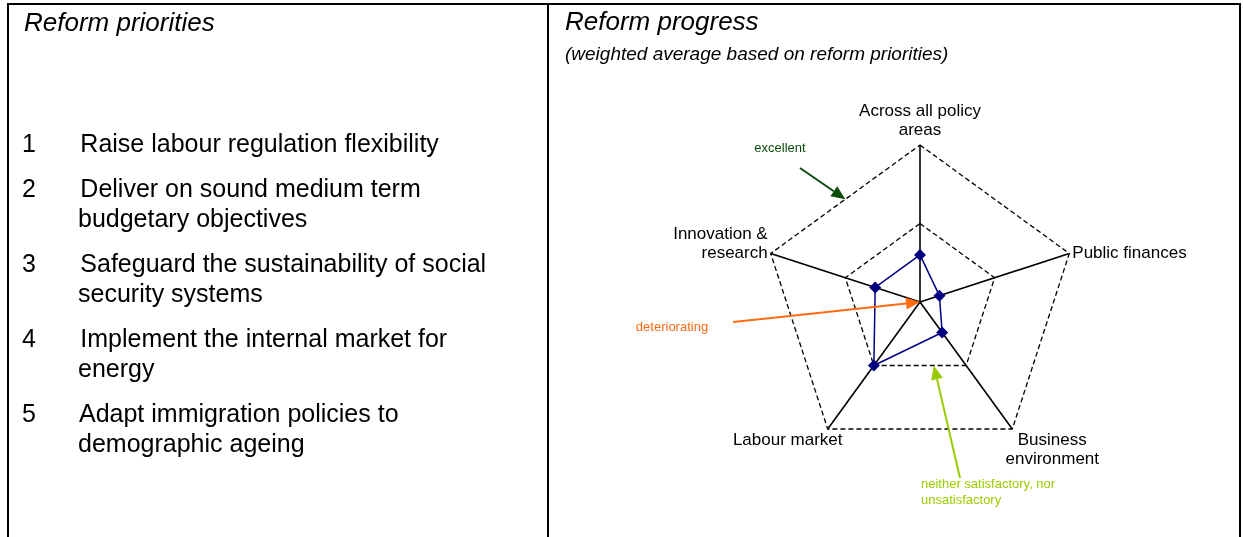  What do you see at coordinates (235, 353) in the screenshot?
I see `text: 4 Implement the internal market for energy` at bounding box center [235, 353].